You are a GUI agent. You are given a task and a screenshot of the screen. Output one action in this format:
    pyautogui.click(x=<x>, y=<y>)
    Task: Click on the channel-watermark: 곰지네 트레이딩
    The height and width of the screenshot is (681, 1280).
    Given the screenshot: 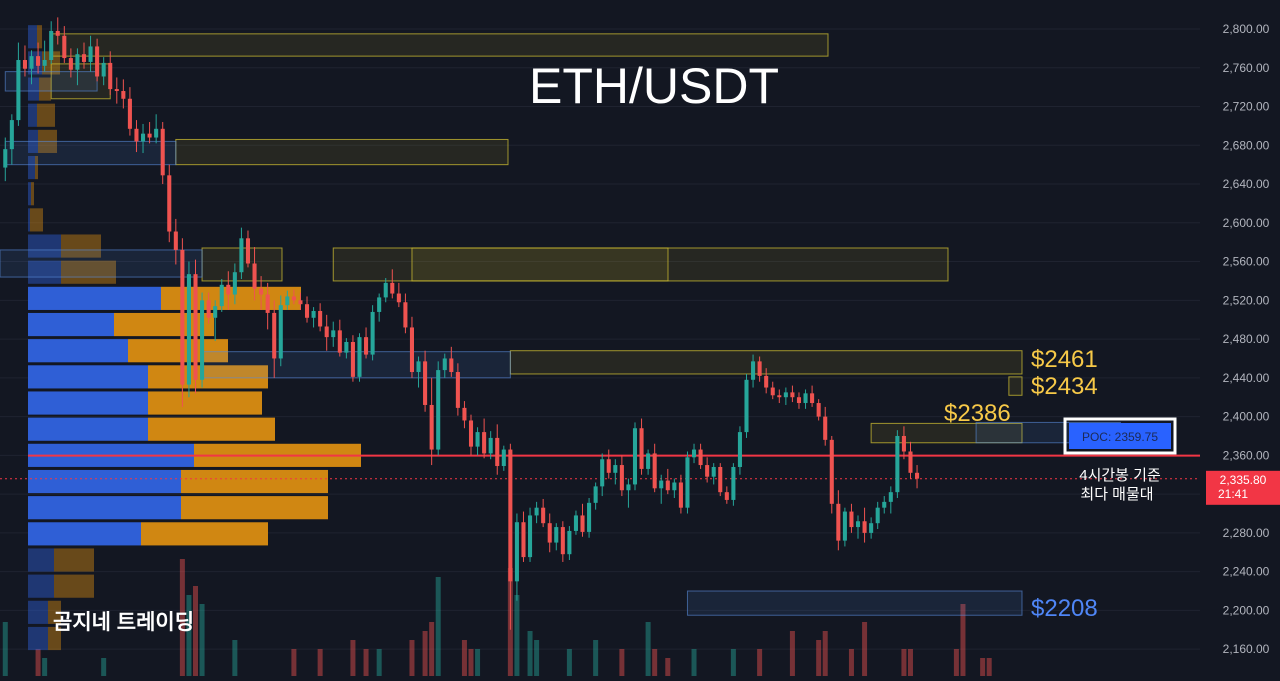 What is the action you would take?
    pyautogui.click(x=123, y=622)
    